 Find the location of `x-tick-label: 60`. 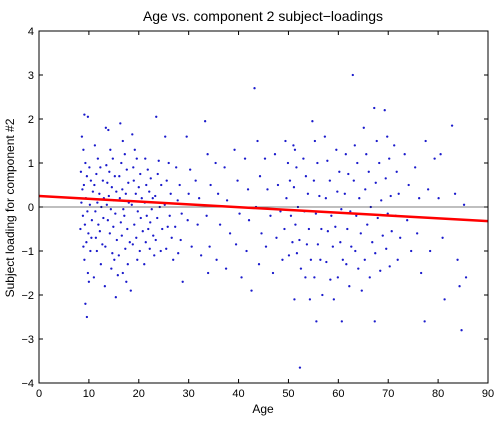

x-tick-label: 60 is located at coordinates (338, 394).